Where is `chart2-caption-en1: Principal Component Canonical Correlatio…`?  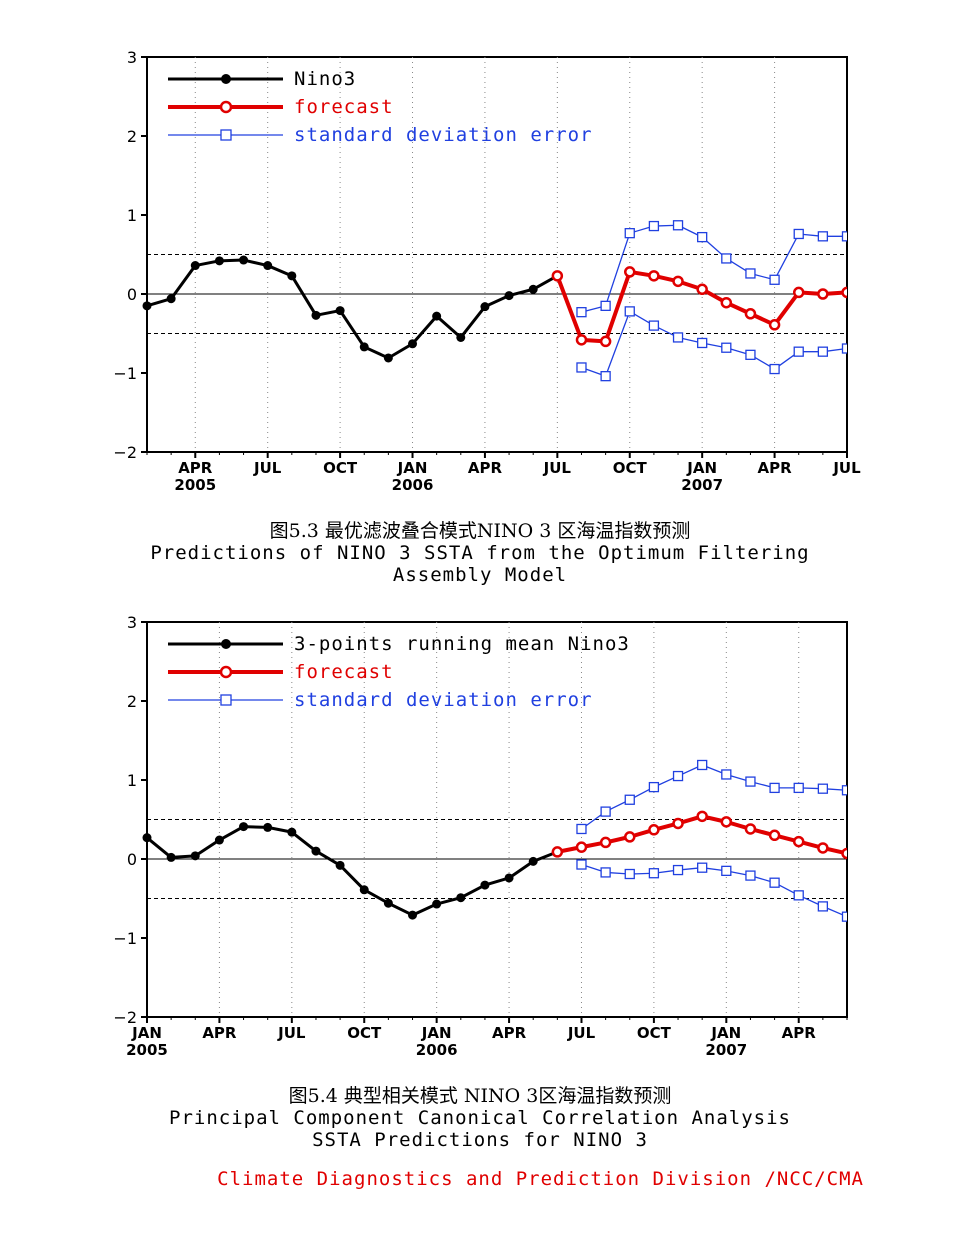 chart2-caption-en1: Principal Component Canonical Correlatio… is located at coordinates (480, 1118).